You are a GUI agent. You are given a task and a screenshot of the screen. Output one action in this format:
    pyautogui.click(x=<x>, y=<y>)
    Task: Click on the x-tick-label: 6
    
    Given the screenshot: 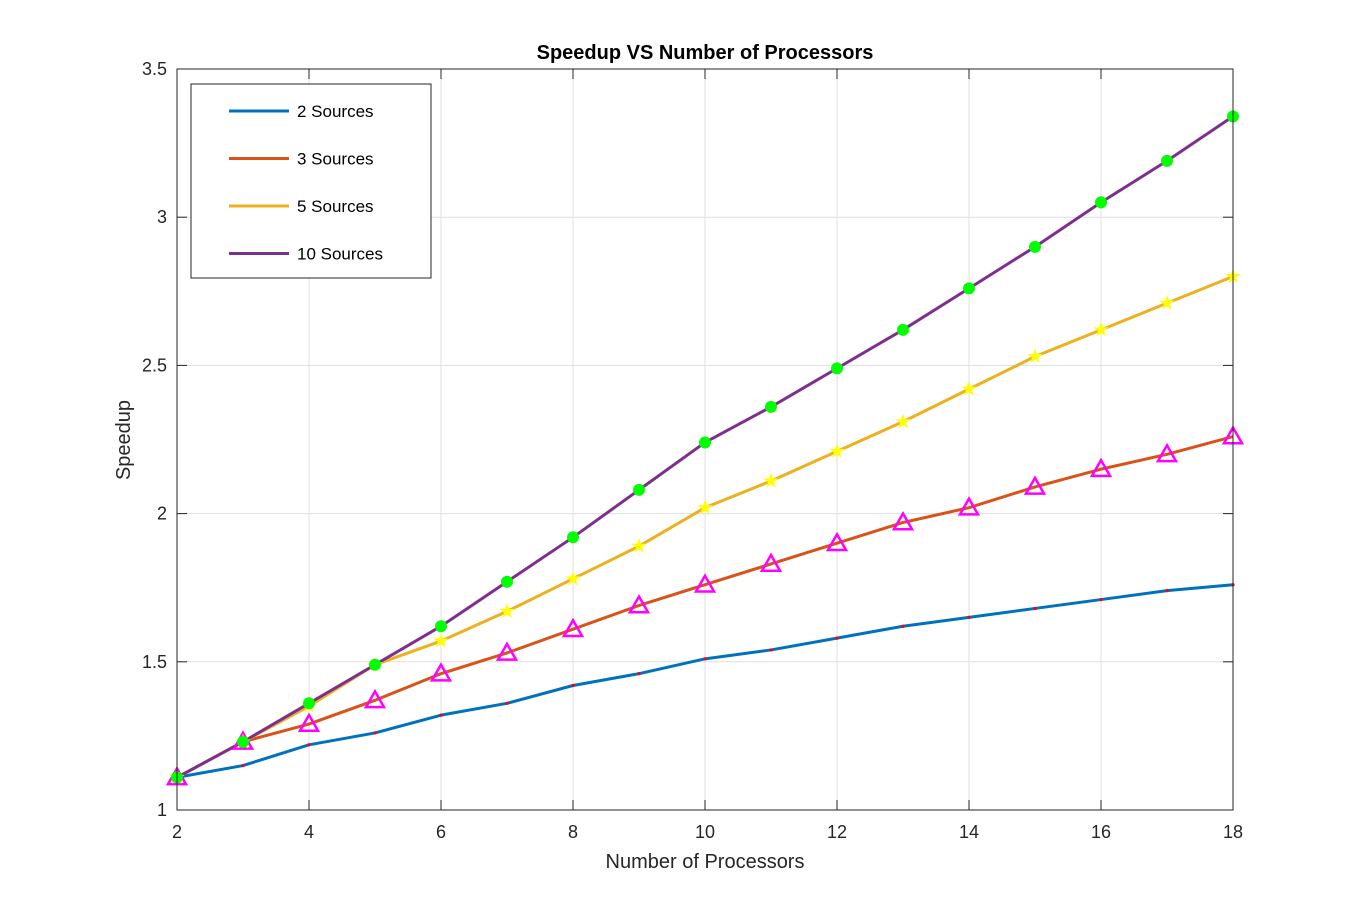 What is the action you would take?
    pyautogui.click(x=441, y=832)
    